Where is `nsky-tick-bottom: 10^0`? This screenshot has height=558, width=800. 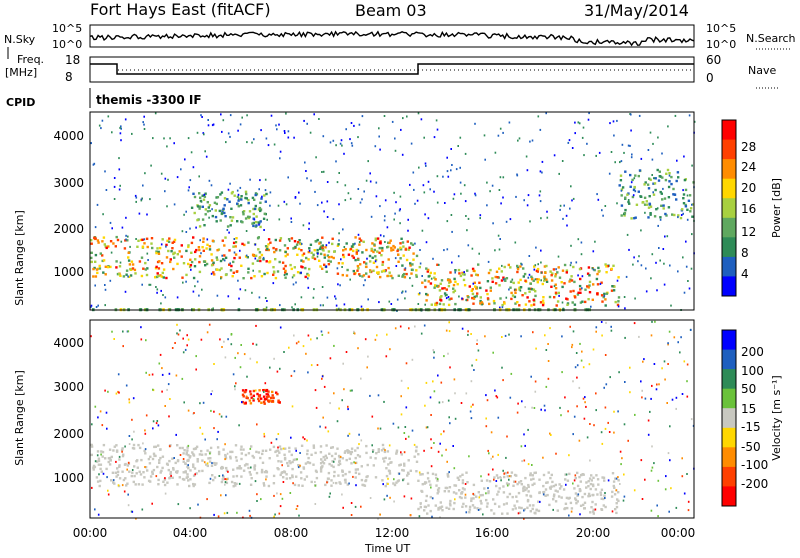
nsky-tick-bottom: 10^0 is located at coordinates (67, 44).